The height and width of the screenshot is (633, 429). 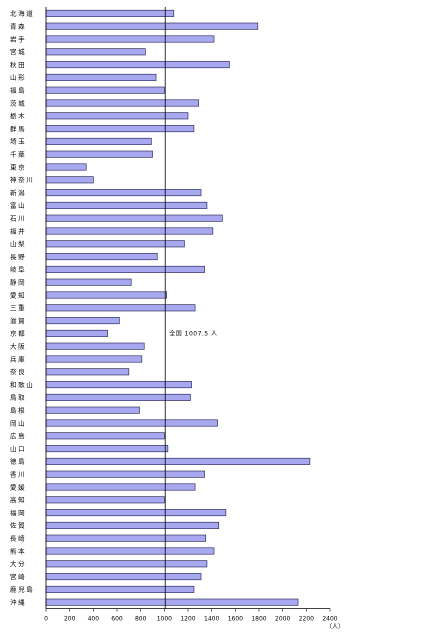 What do you see at coordinates (18, 422) in the screenshot?
I see `category-label: 岡山` at bounding box center [18, 422].